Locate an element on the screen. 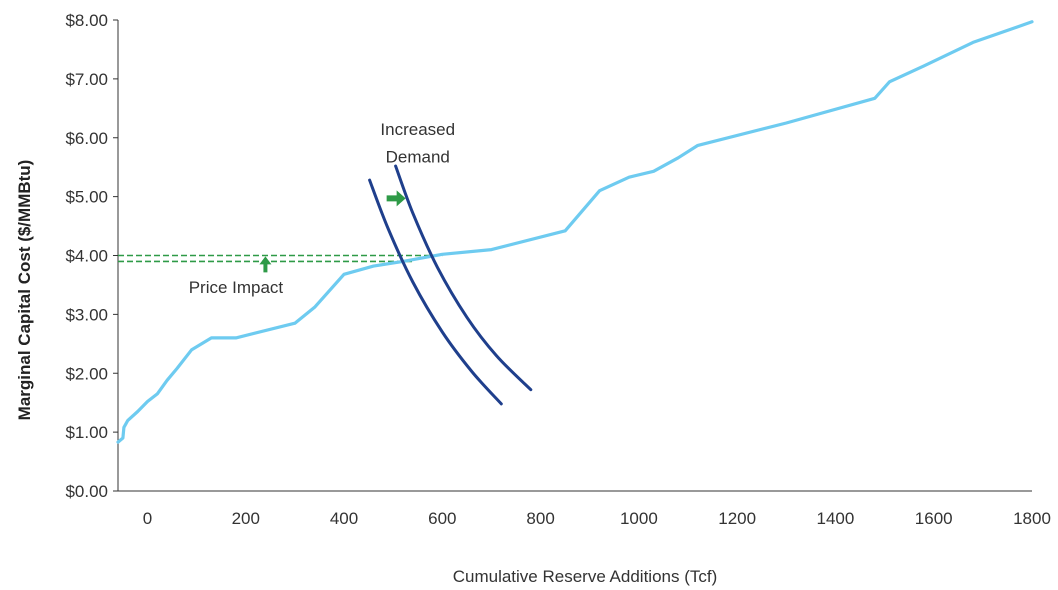 The height and width of the screenshot is (590, 1058). y-tick-label: $1.00 is located at coordinates (86, 432).